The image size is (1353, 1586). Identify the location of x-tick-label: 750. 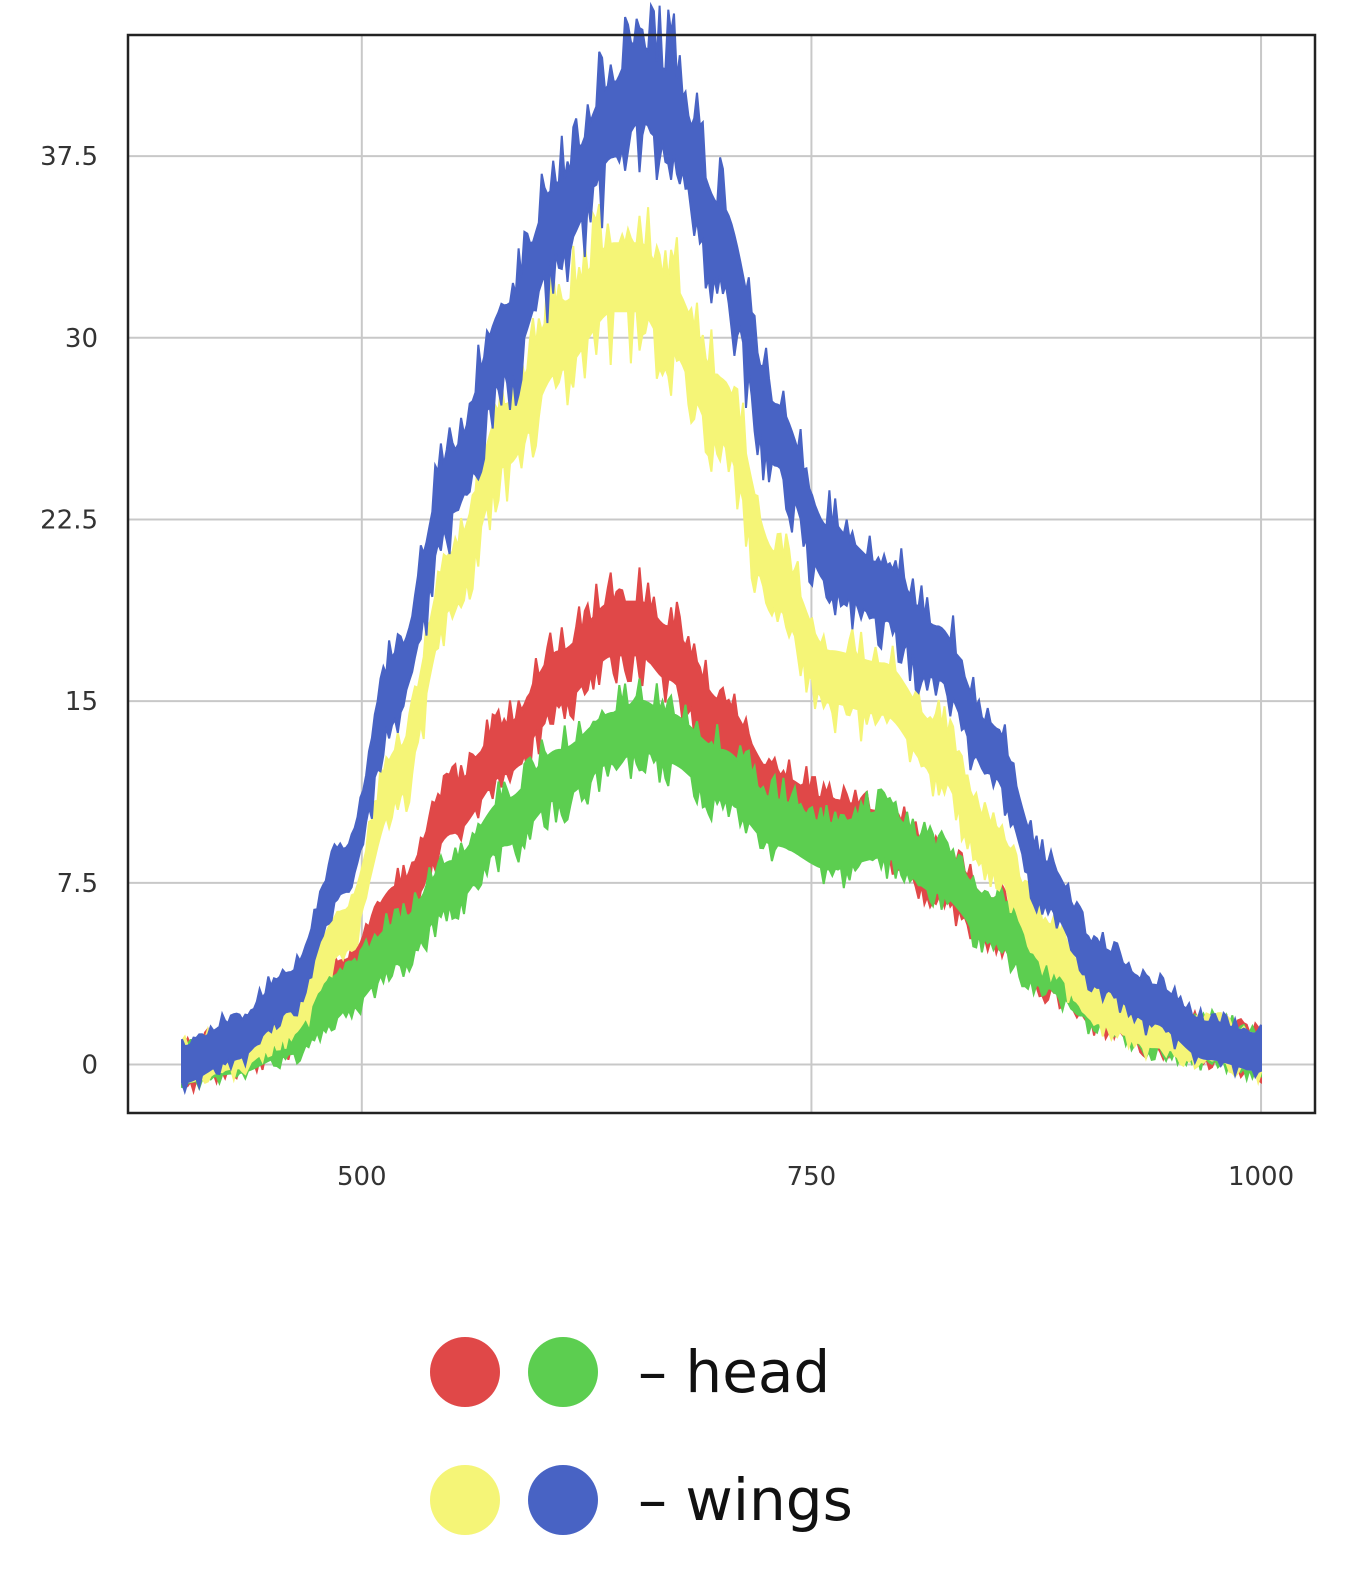
(812, 1177).